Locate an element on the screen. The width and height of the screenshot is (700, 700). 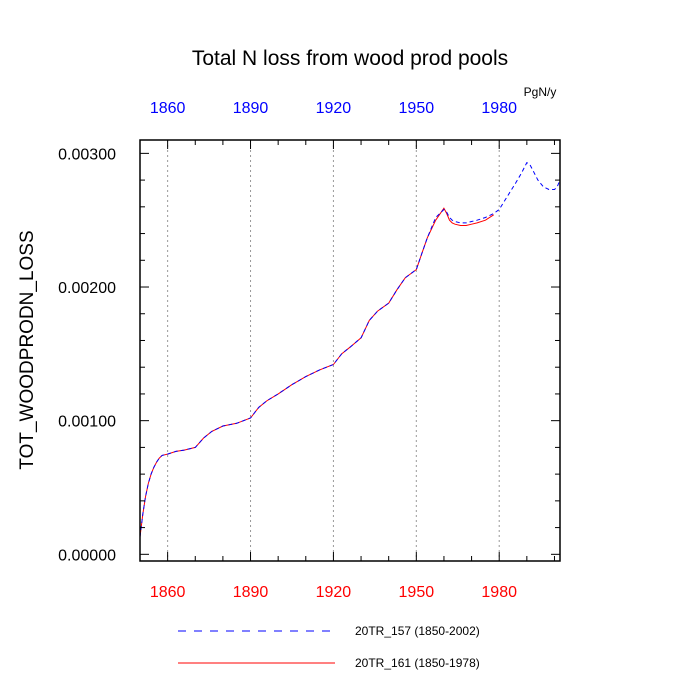
units-label: PgN/y is located at coordinates (540, 92).